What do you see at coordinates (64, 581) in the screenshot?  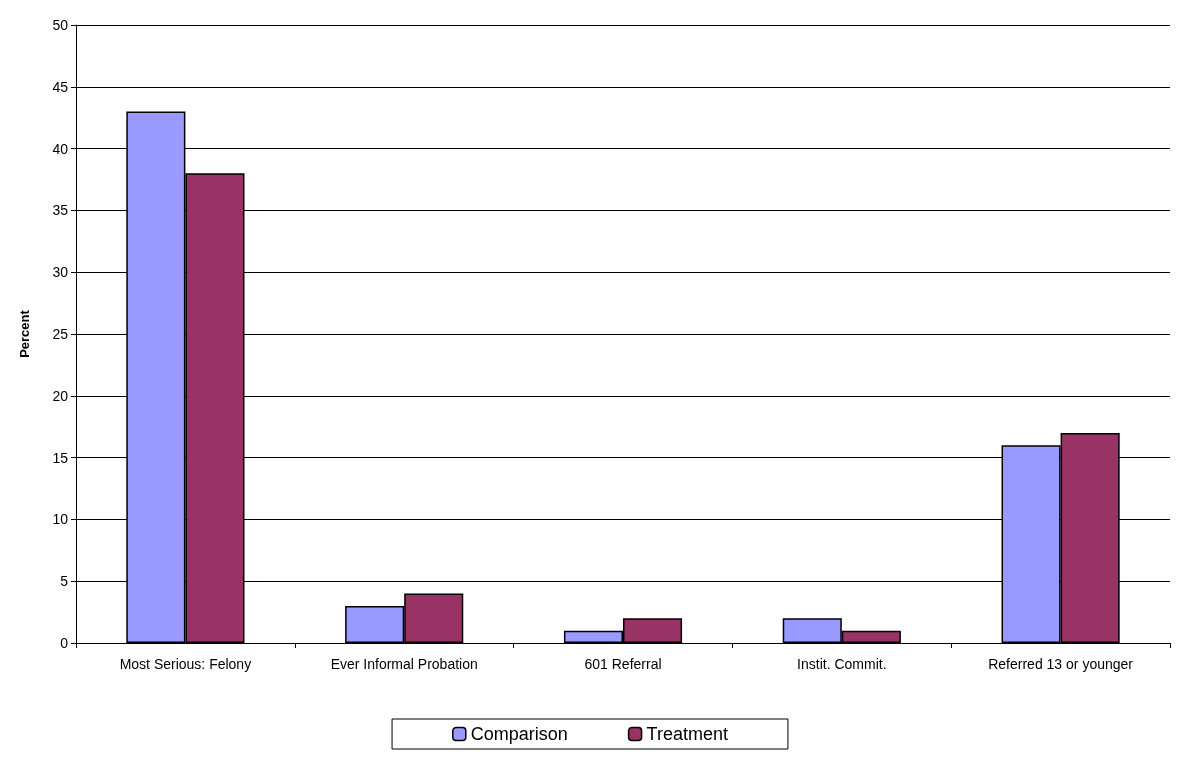 I see `y-tick-label: 5` at bounding box center [64, 581].